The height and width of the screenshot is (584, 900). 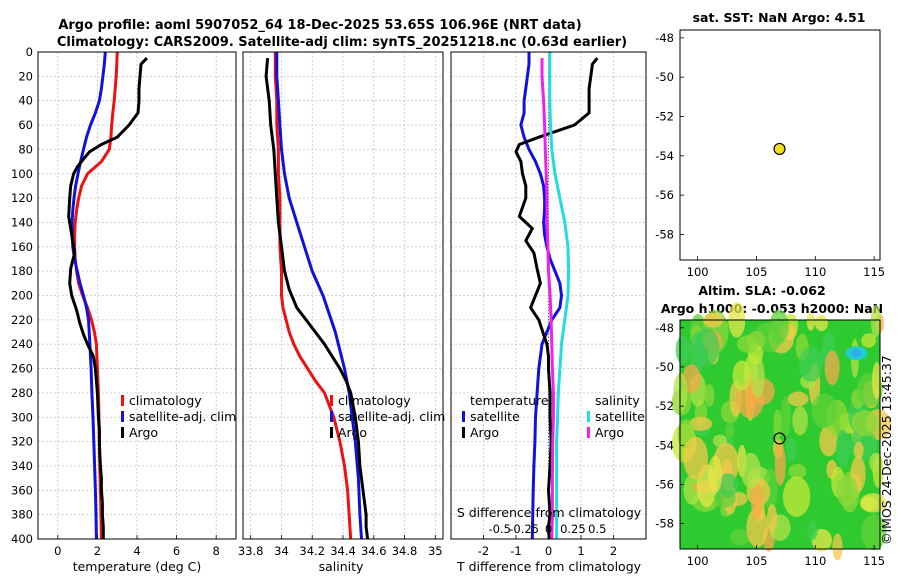 What do you see at coordinates (580, 551) in the screenshot?
I see `x-tick-label: 1` at bounding box center [580, 551].